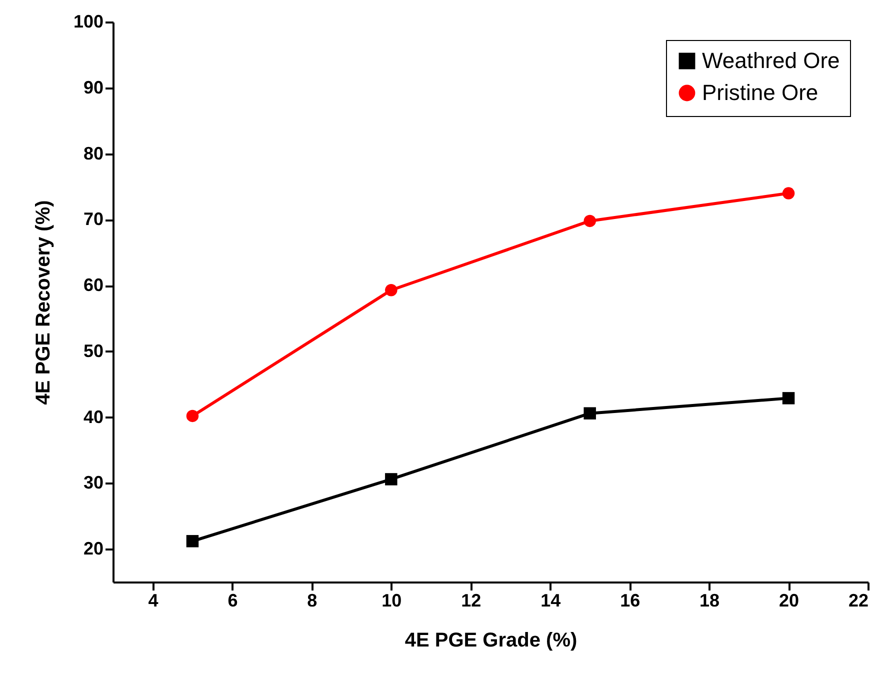  Describe the element at coordinates (233, 600) in the screenshot. I see `x-tick-label: 6` at that location.